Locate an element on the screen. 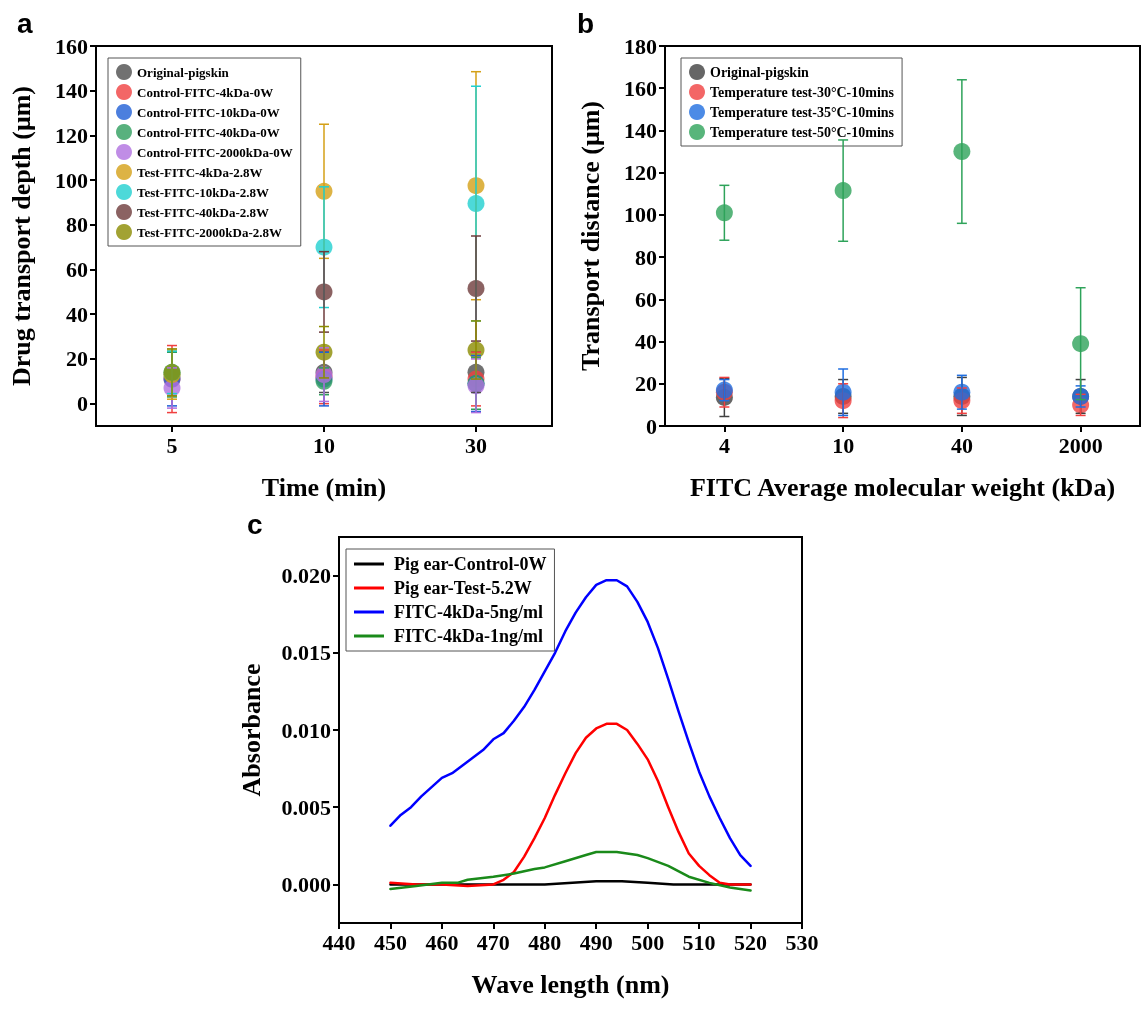 The image size is (1148, 1020). x-tick-label: 2000 is located at coordinates (1080, 445).